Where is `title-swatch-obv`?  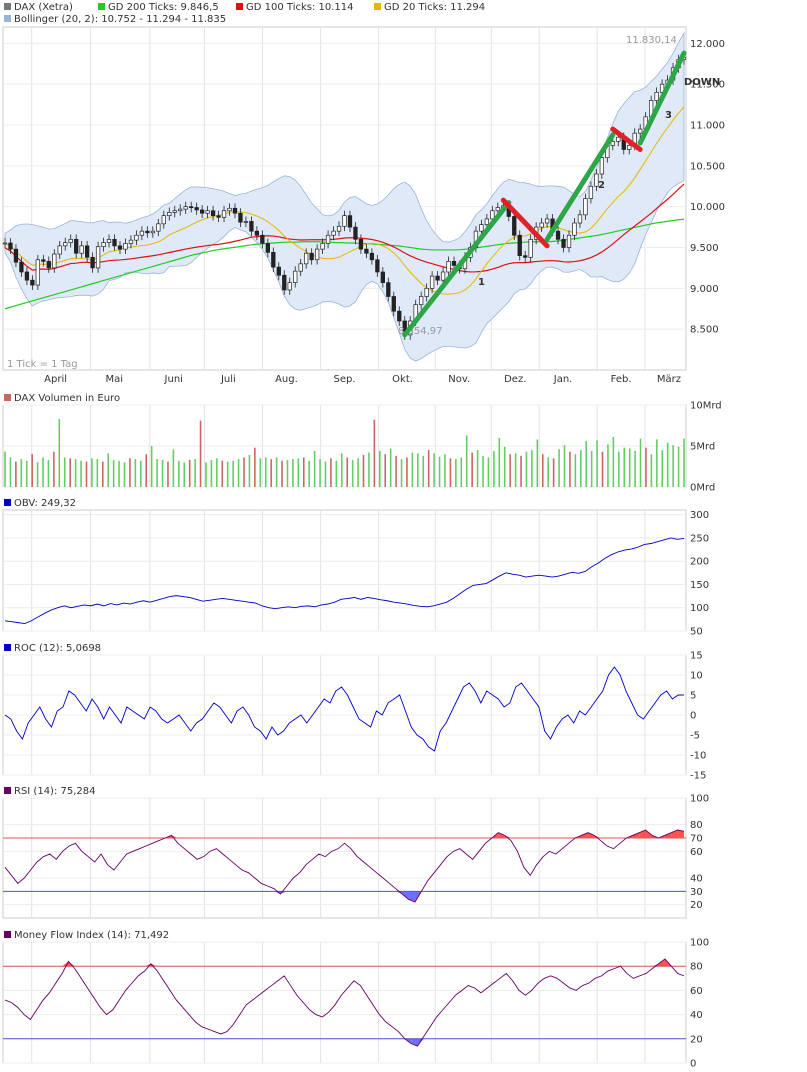 title-swatch-obv is located at coordinates (7, 502).